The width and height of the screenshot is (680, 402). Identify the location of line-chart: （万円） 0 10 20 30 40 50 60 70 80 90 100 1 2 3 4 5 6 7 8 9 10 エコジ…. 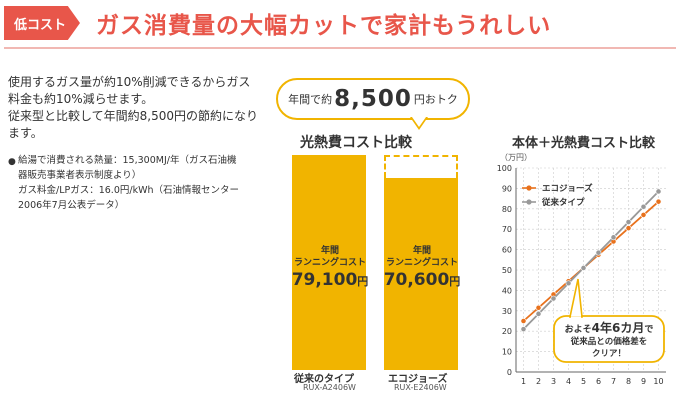
(581, 269).